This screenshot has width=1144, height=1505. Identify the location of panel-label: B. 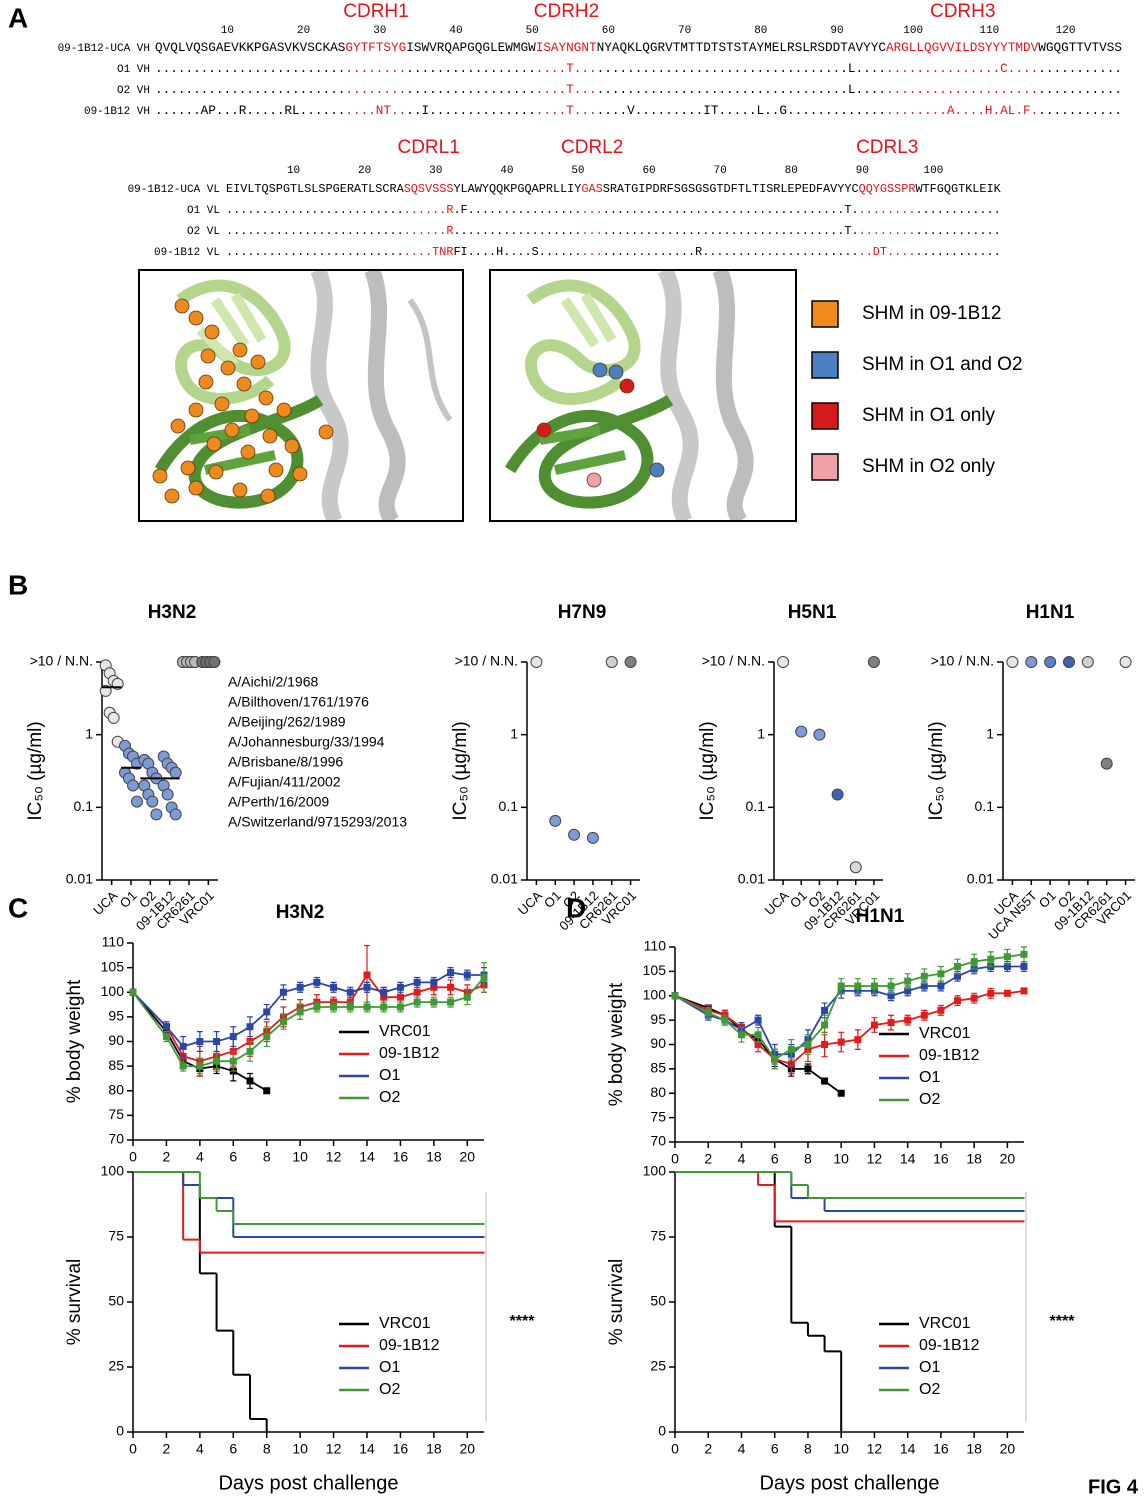
(18, 584).